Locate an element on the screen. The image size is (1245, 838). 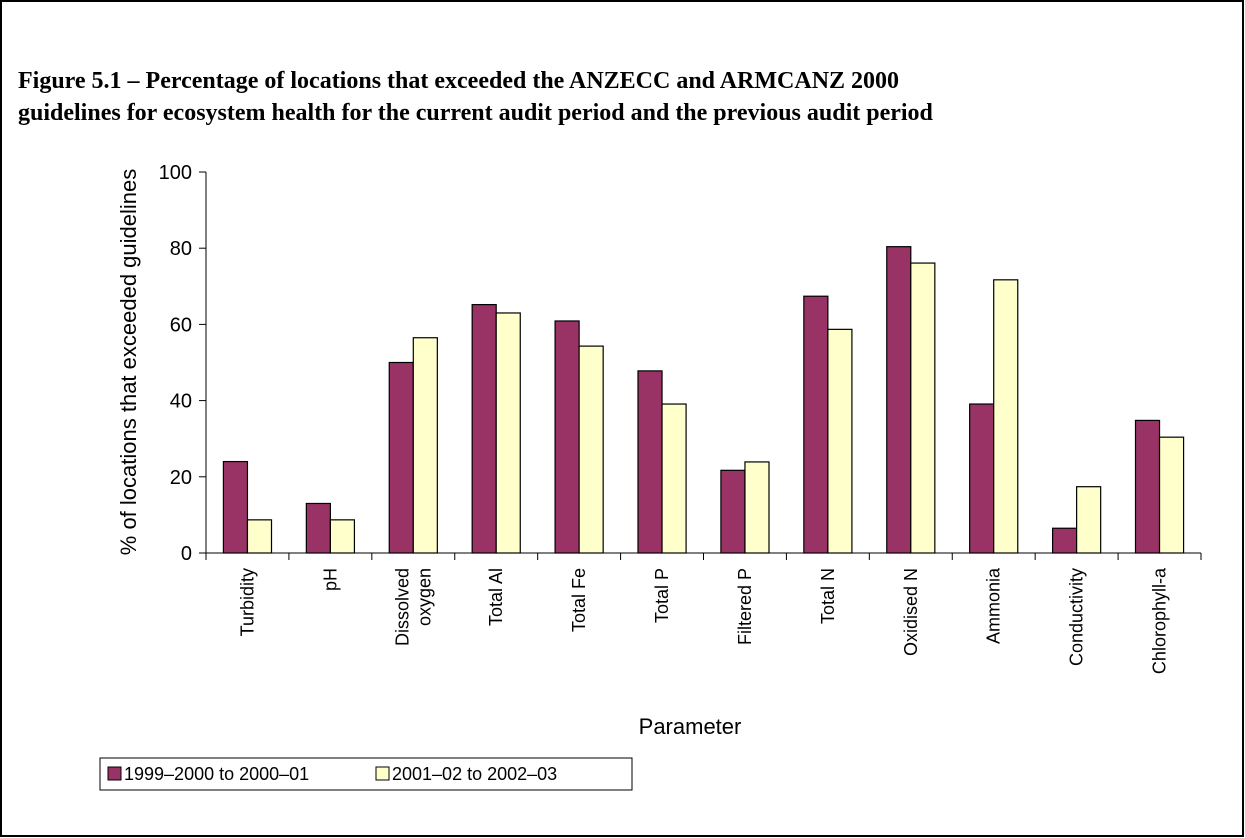
x-tick-label: Turbidity is located at coordinates (247, 602).